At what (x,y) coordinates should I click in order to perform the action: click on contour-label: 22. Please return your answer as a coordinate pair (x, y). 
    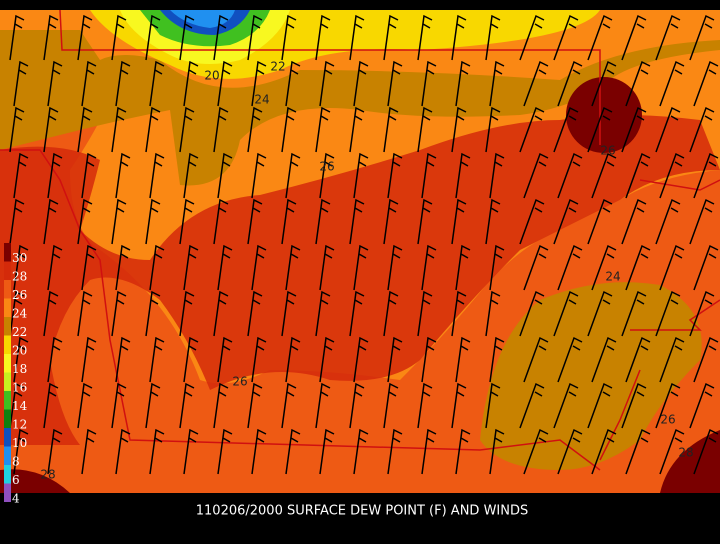
    Looking at the image, I should click on (277, 67).